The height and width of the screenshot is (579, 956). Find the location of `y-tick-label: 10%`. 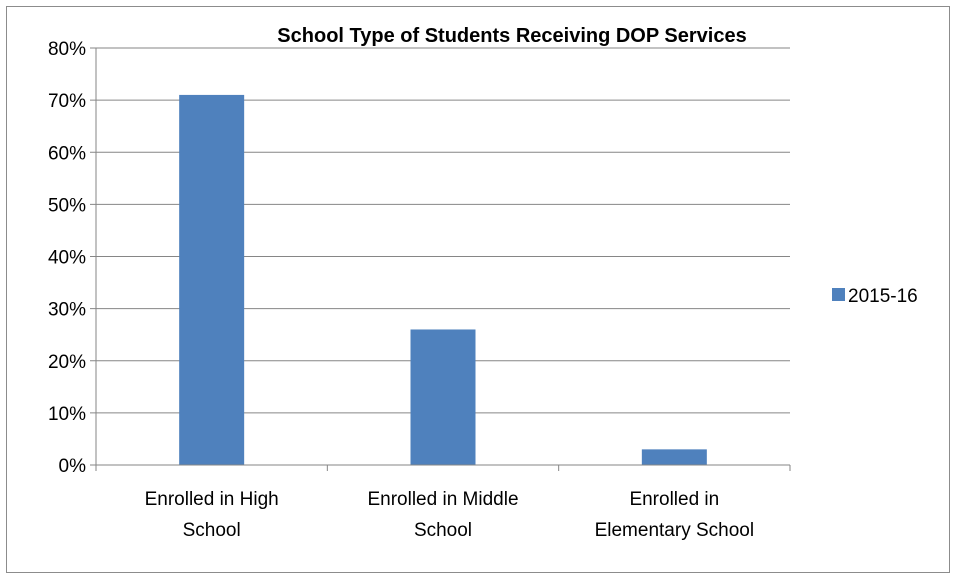

y-tick-label: 10% is located at coordinates (67, 414).